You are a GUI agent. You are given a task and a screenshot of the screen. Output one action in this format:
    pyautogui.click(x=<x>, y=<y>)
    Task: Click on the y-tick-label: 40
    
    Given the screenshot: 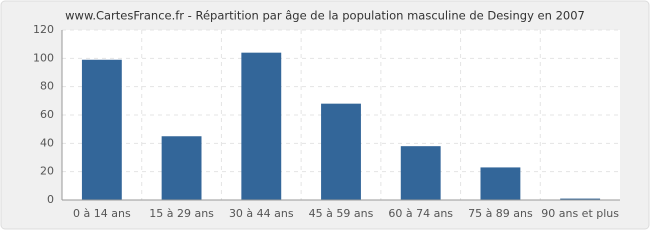 What is the action you would take?
    pyautogui.click(x=47, y=142)
    